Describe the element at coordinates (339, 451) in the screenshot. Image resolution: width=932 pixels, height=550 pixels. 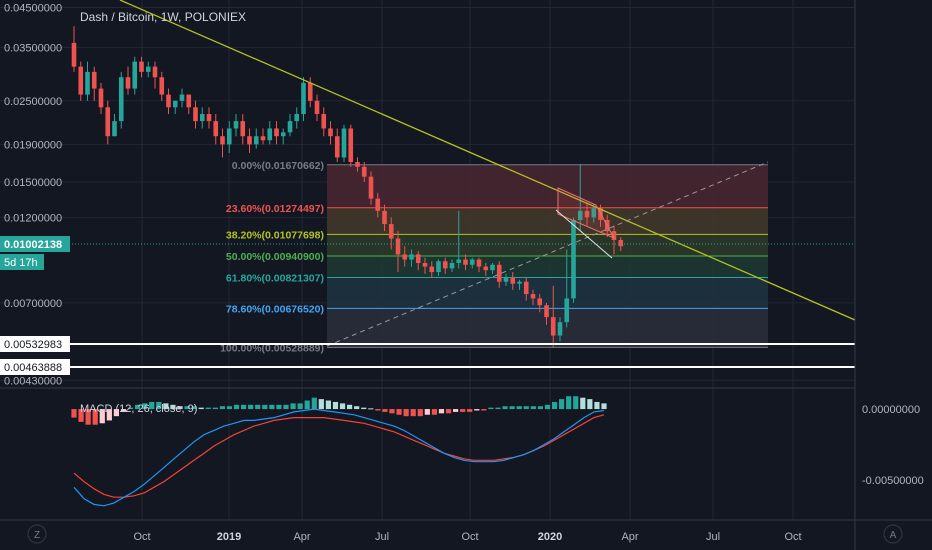
I see `macd-pane` at that location.